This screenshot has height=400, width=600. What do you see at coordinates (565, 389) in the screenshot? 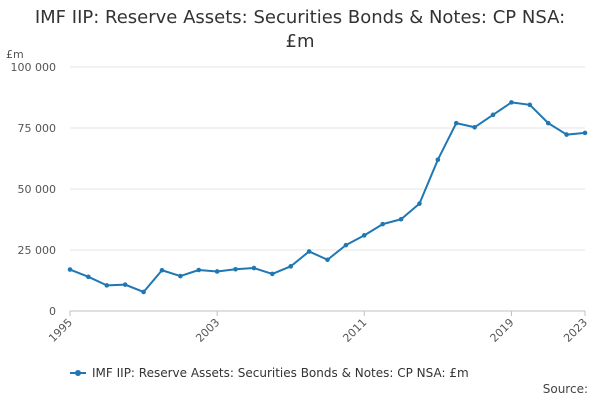
I see `source-label: Source:` at bounding box center [565, 389].